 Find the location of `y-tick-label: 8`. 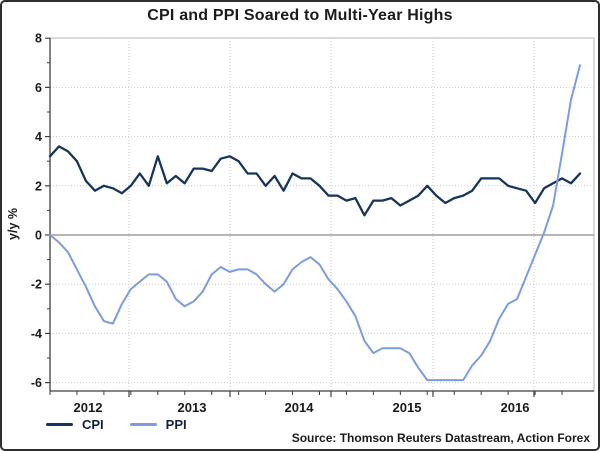

y-tick-label: 8 is located at coordinates (38, 39).